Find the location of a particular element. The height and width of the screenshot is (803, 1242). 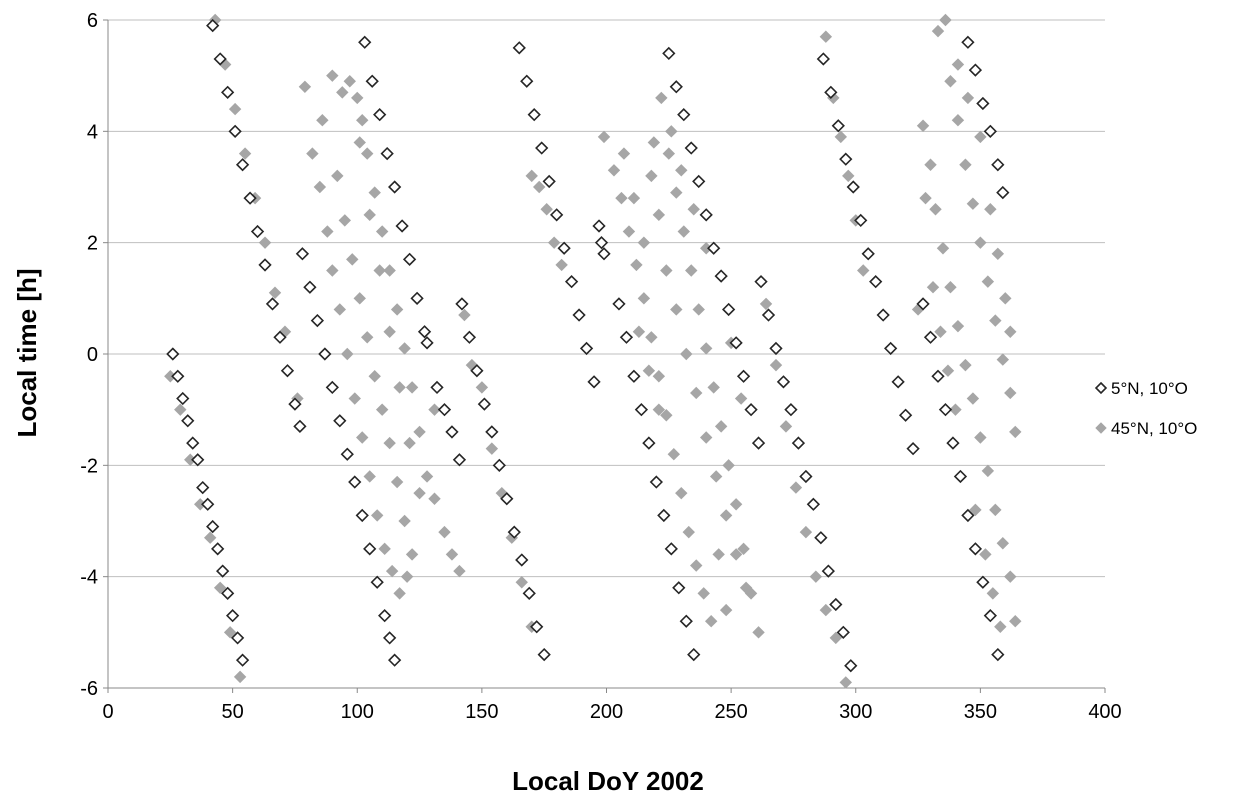

x-tick-label: 50 is located at coordinates (233, 712).